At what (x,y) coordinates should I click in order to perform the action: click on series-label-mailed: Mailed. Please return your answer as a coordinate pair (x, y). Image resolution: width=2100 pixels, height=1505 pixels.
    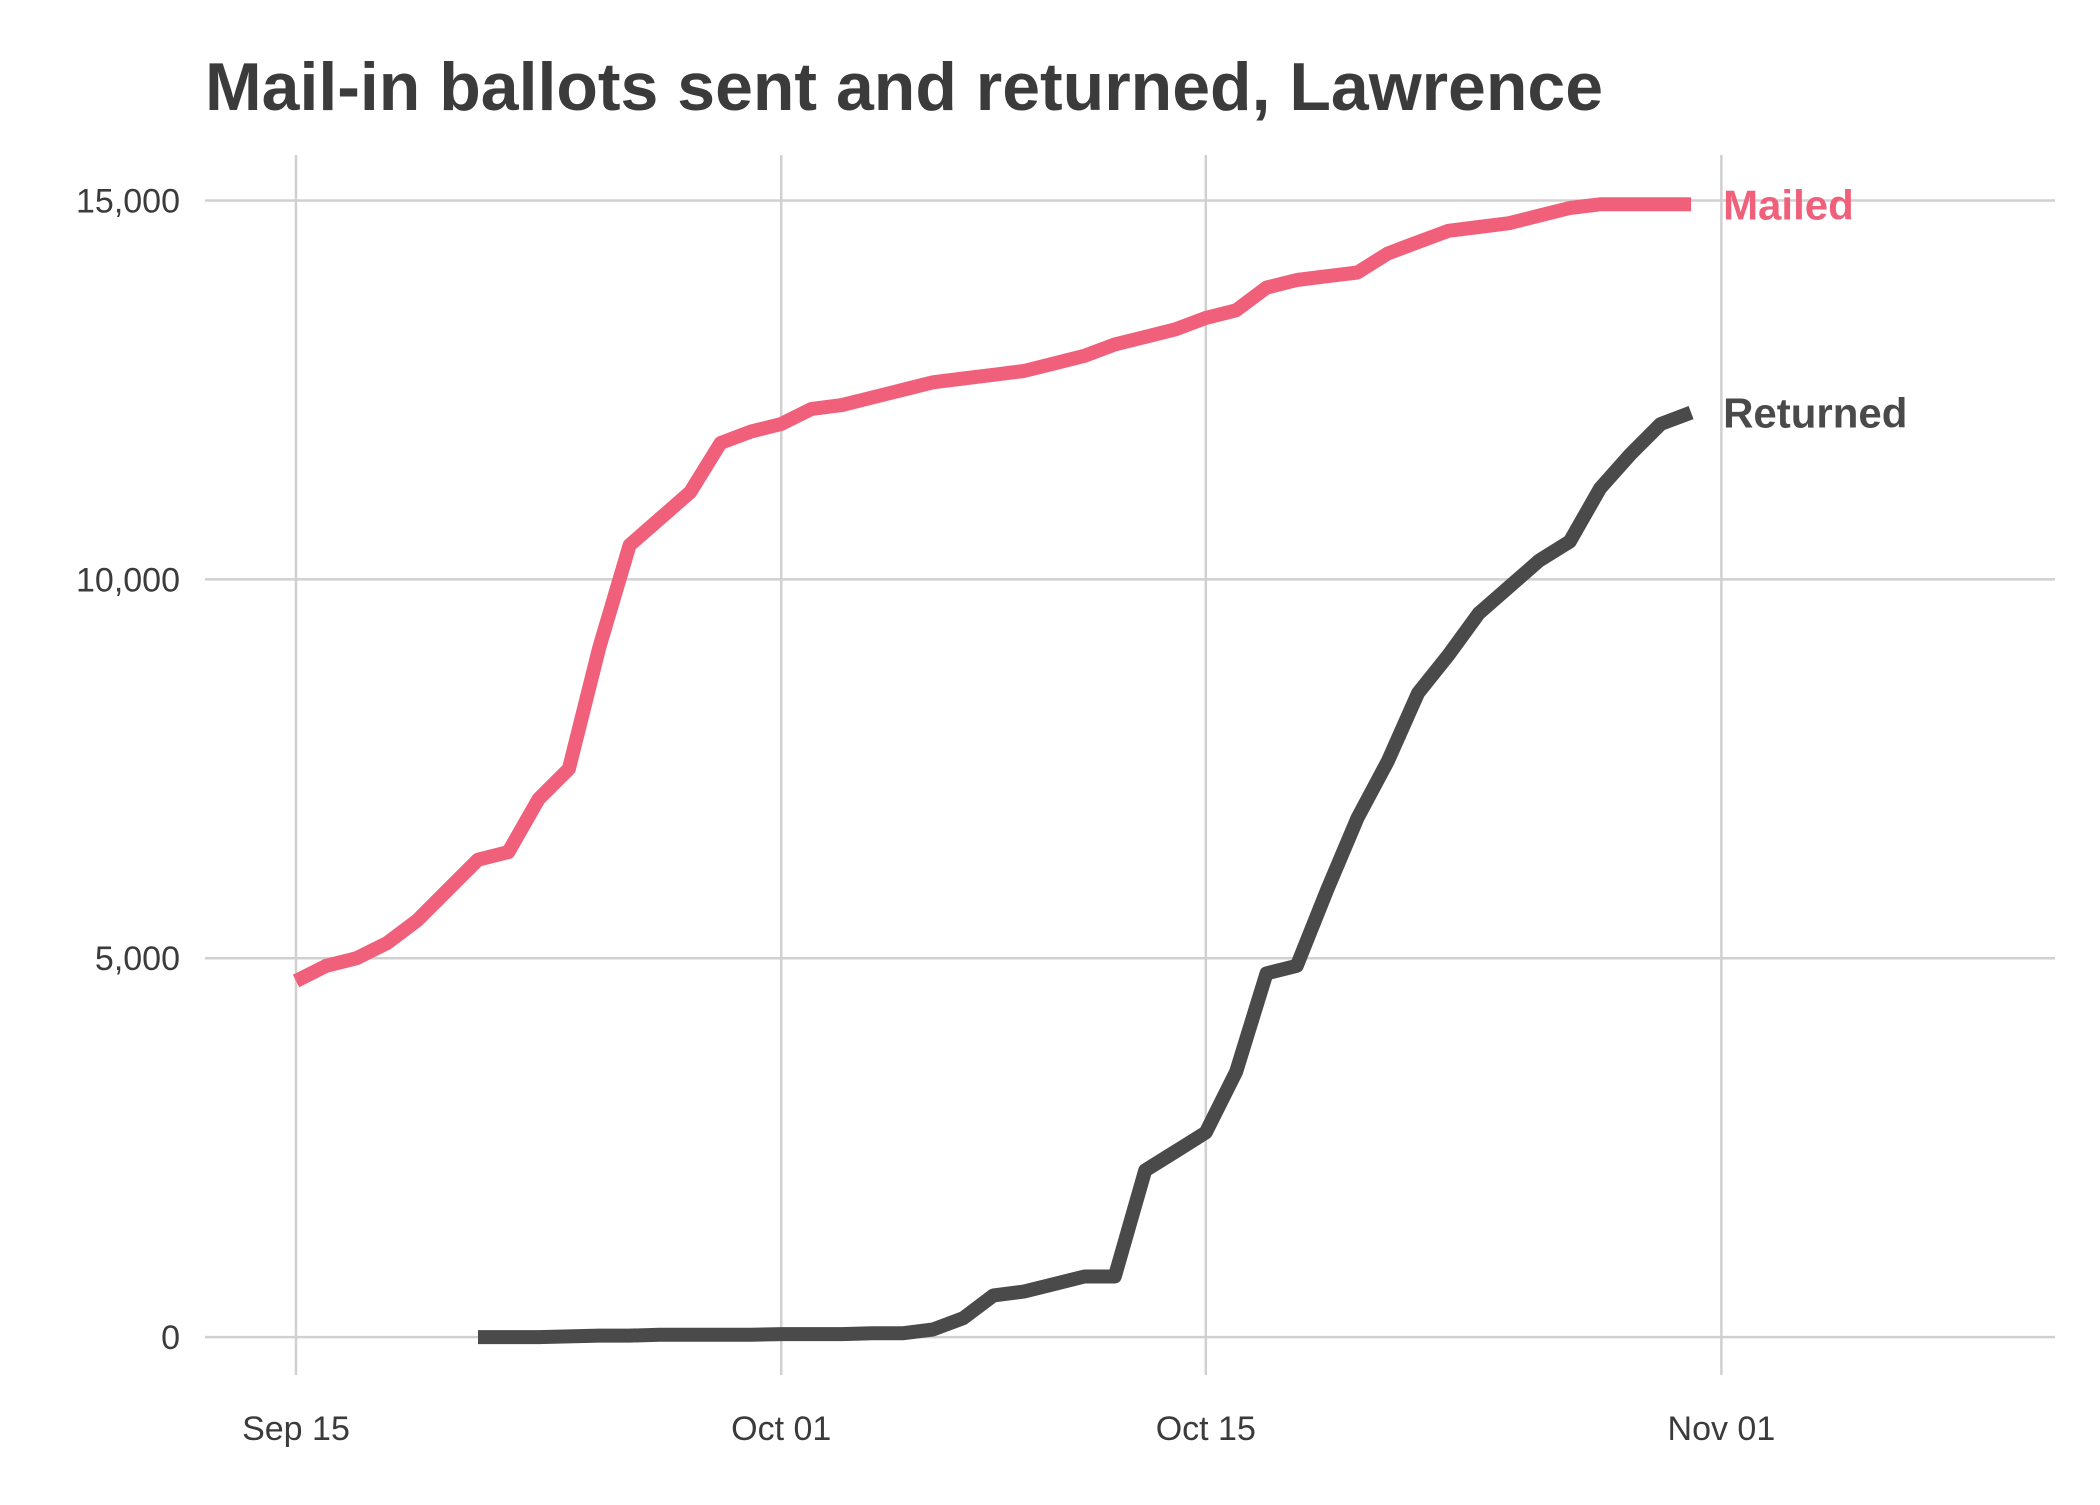
    Looking at the image, I should click on (1788, 204).